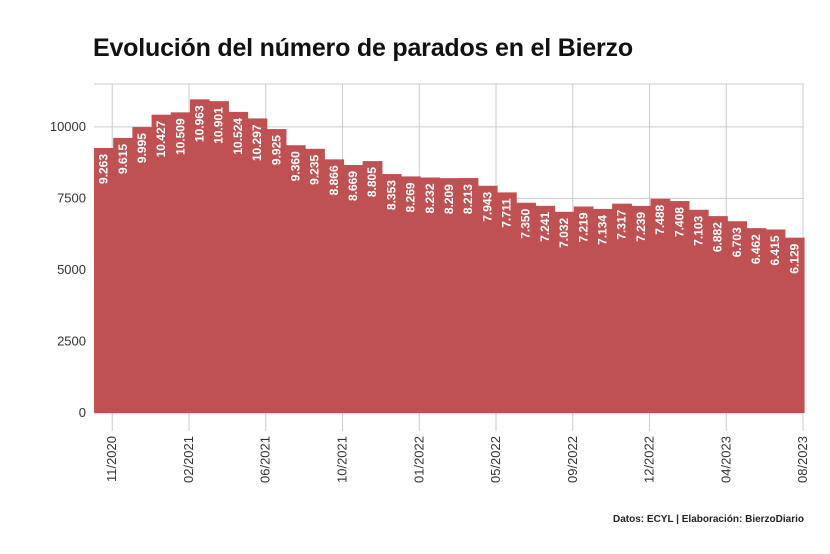  I want to click on y-tick-label: 7500, so click(71, 197).